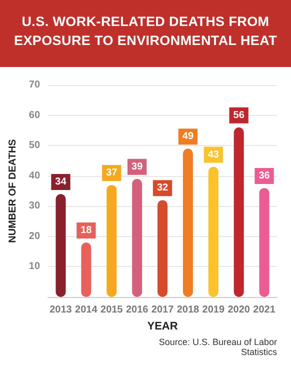 The height and width of the screenshot is (375, 291). I want to click on x-tick-label: 2015, so click(112, 310).